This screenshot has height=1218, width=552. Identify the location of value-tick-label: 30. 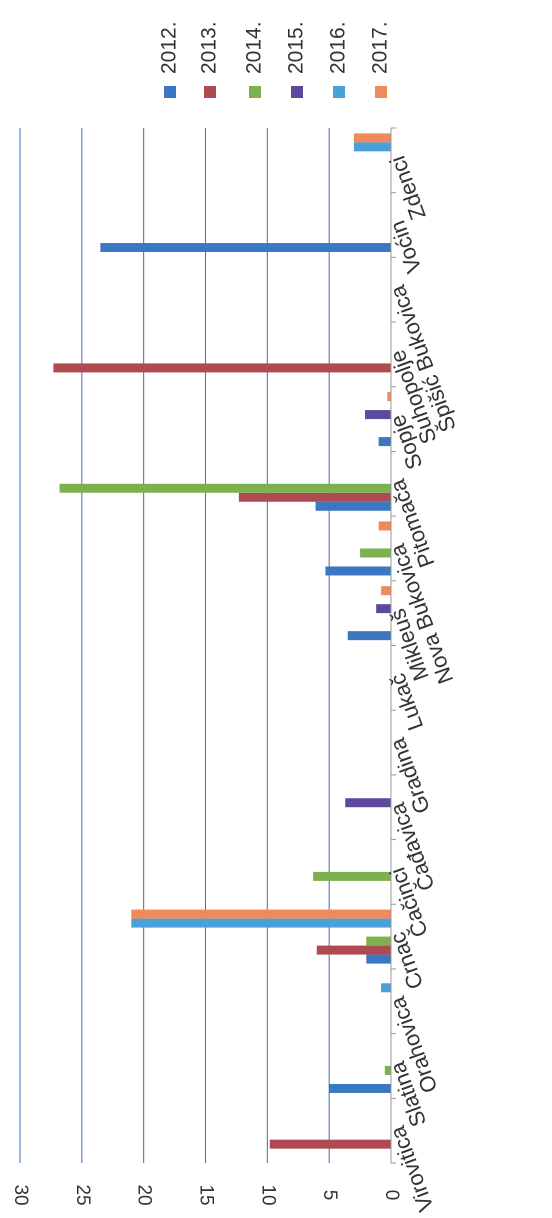
(20, 1194).